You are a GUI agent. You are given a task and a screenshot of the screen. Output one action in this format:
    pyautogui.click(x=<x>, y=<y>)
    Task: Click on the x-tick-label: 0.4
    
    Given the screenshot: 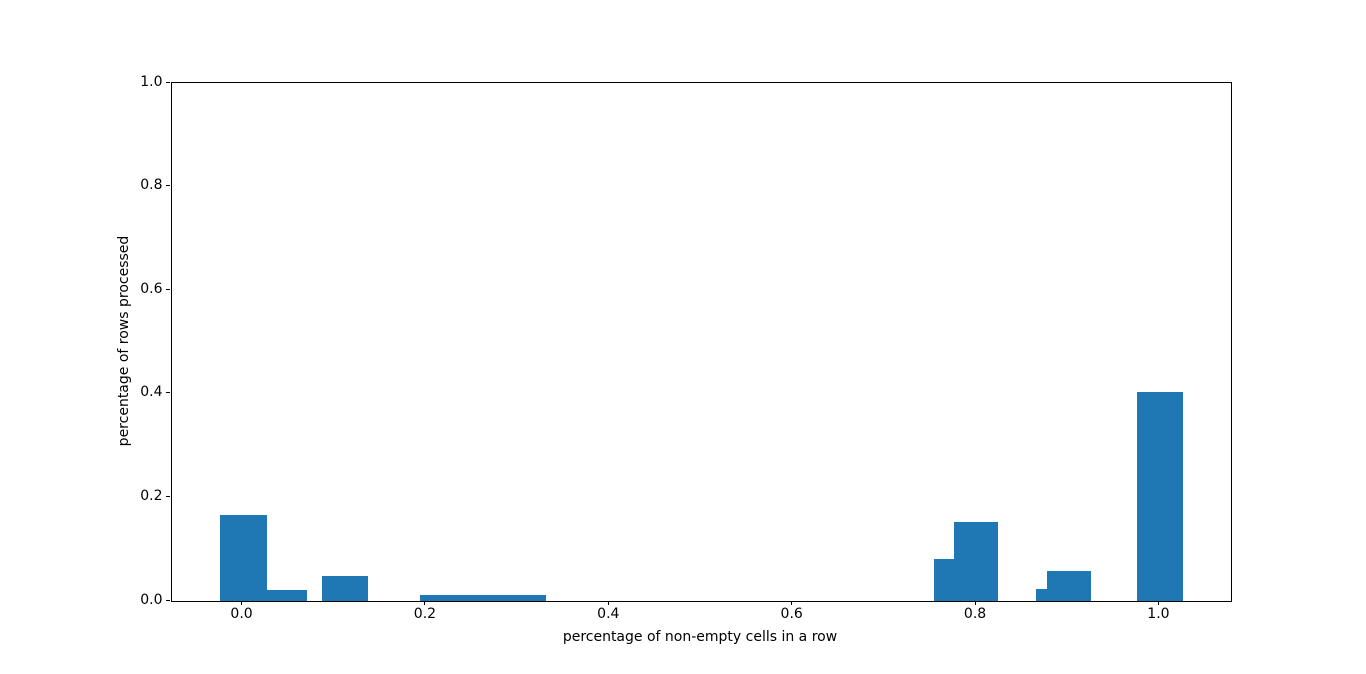 What is the action you would take?
    pyautogui.click(x=608, y=614)
    